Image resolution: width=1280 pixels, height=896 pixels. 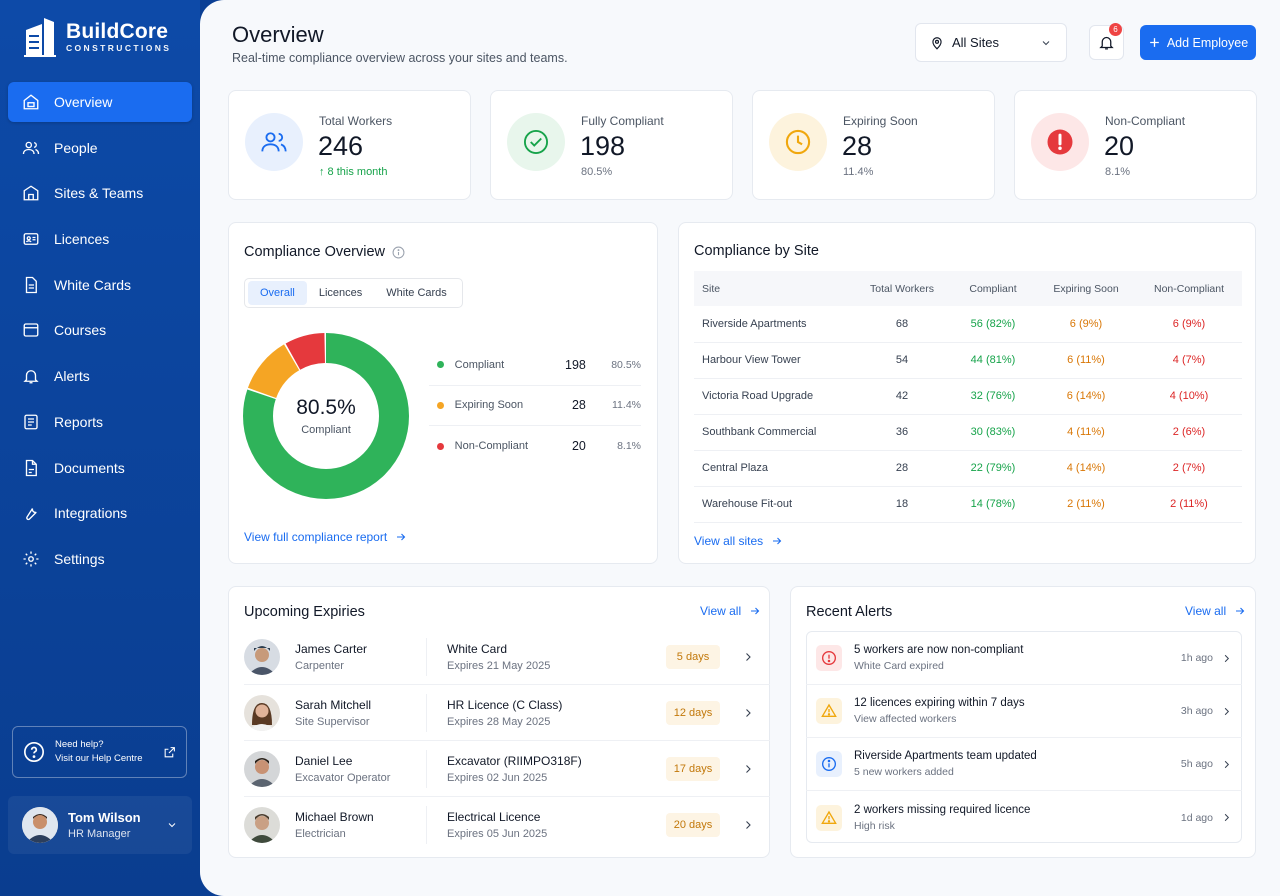 I want to click on sidebar-item-documents: Documents, so click(x=100, y=468).